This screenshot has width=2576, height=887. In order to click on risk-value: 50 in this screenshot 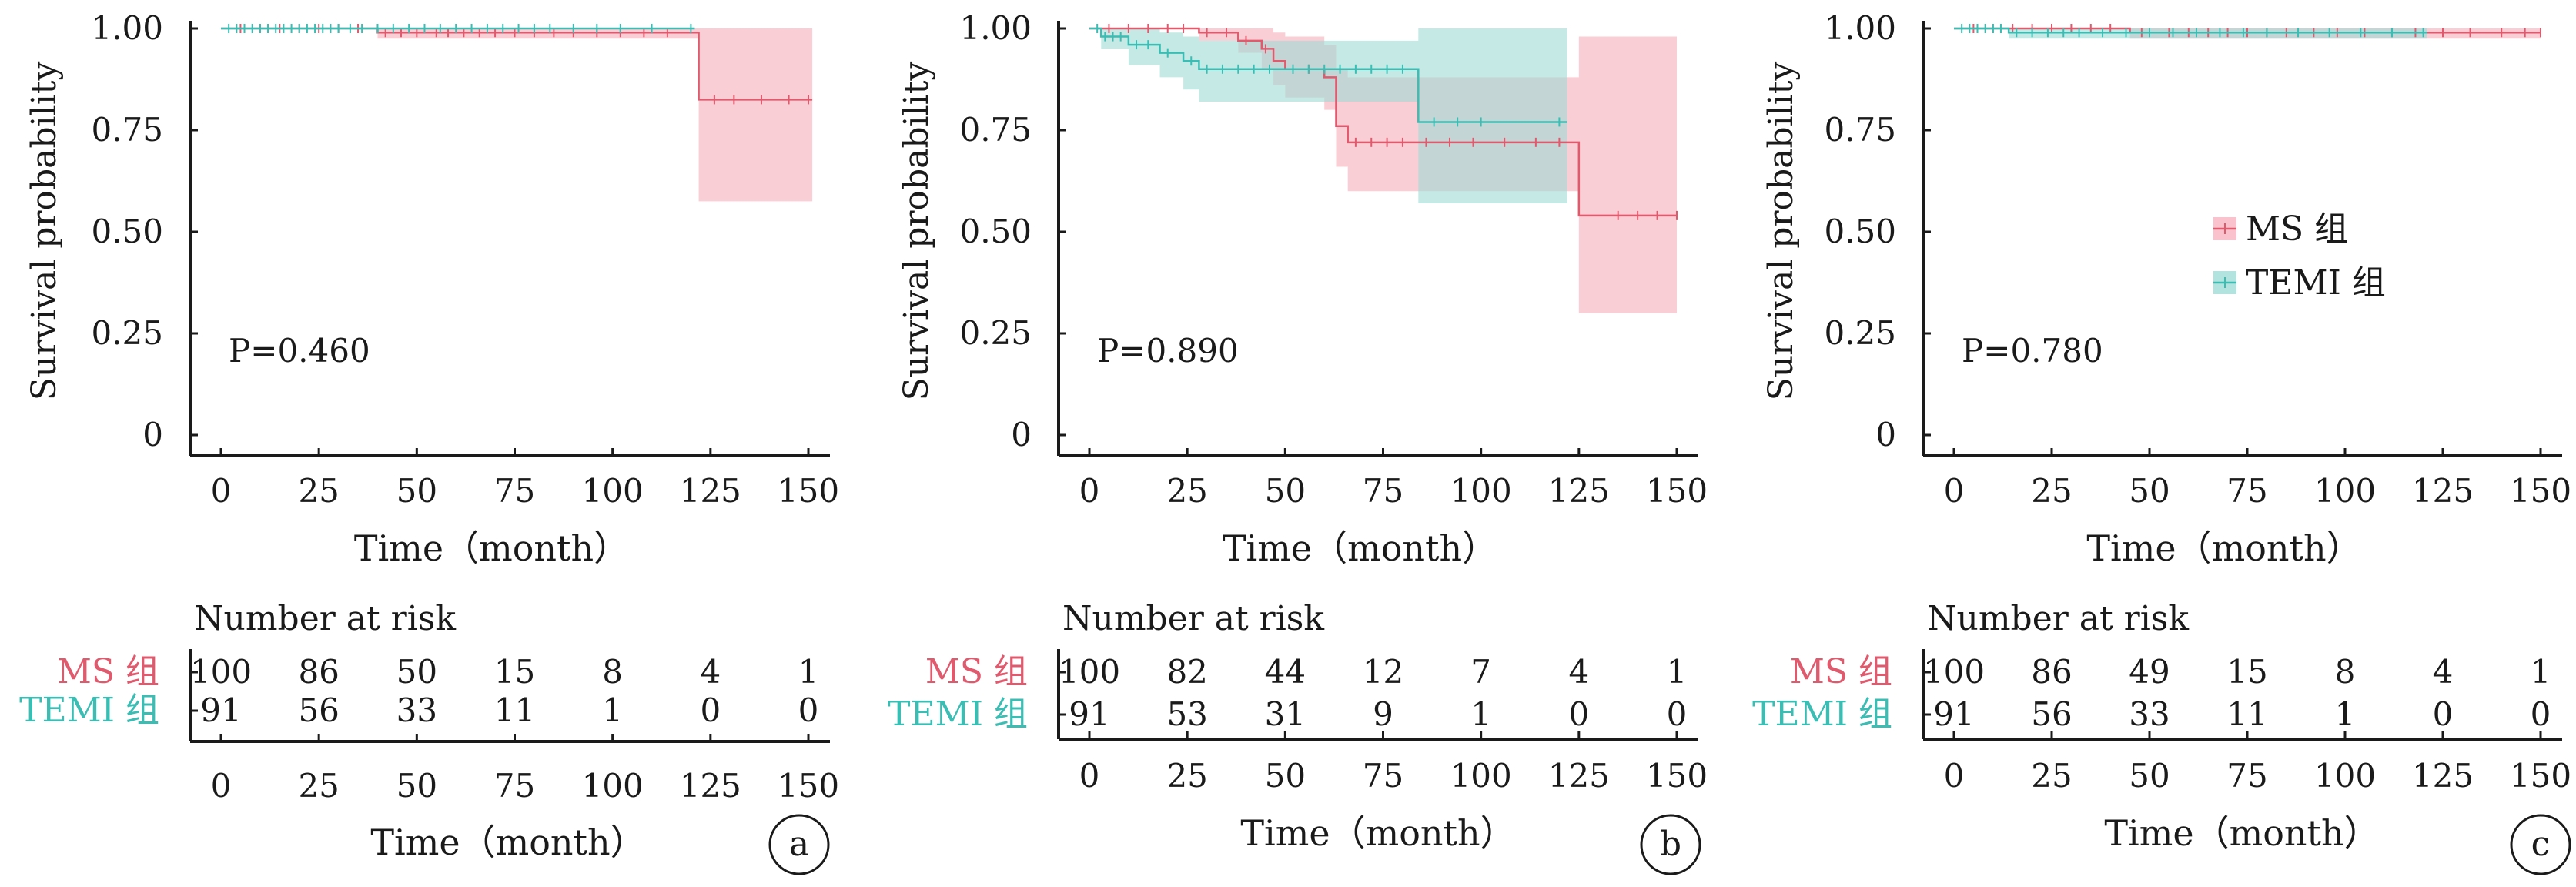, I will do `click(417, 672)`.